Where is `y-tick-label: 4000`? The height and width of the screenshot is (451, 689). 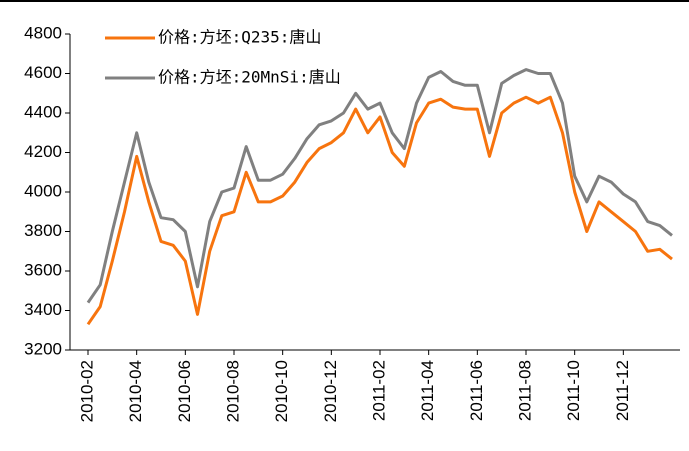 y-tick-label: 4000 is located at coordinates (43, 190).